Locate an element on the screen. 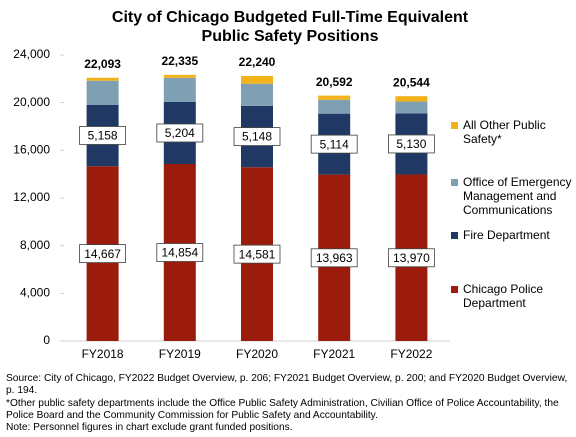 The height and width of the screenshot is (437, 576). x-tick-label: FY2021 is located at coordinates (334, 354).